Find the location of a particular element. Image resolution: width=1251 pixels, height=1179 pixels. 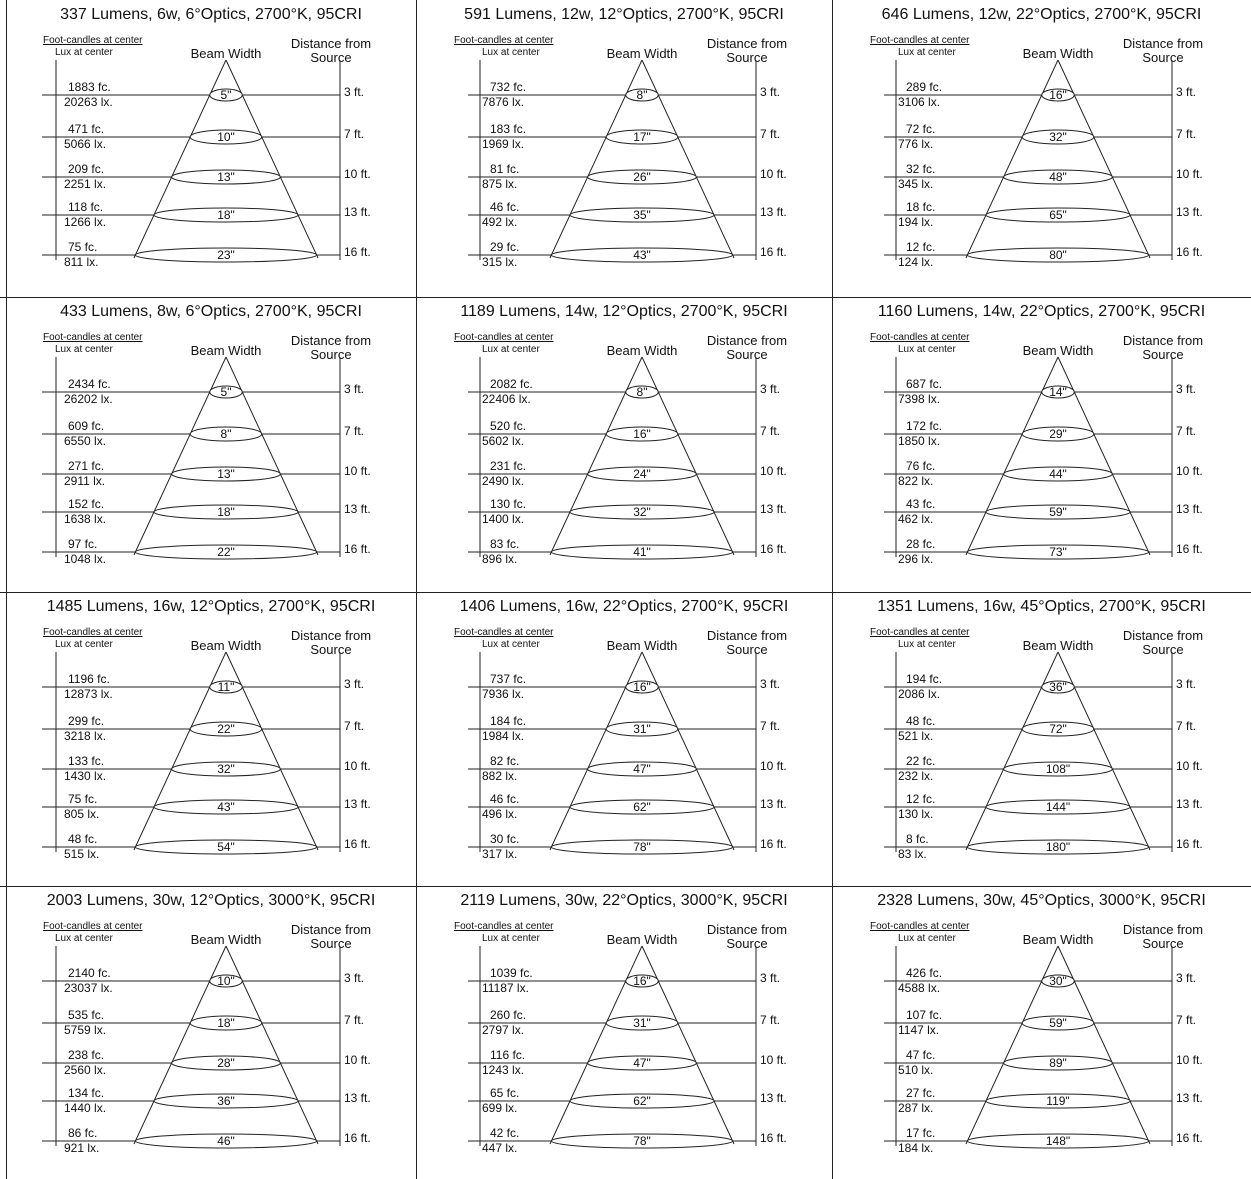

beam-width-value: 10" is located at coordinates (226, 981).